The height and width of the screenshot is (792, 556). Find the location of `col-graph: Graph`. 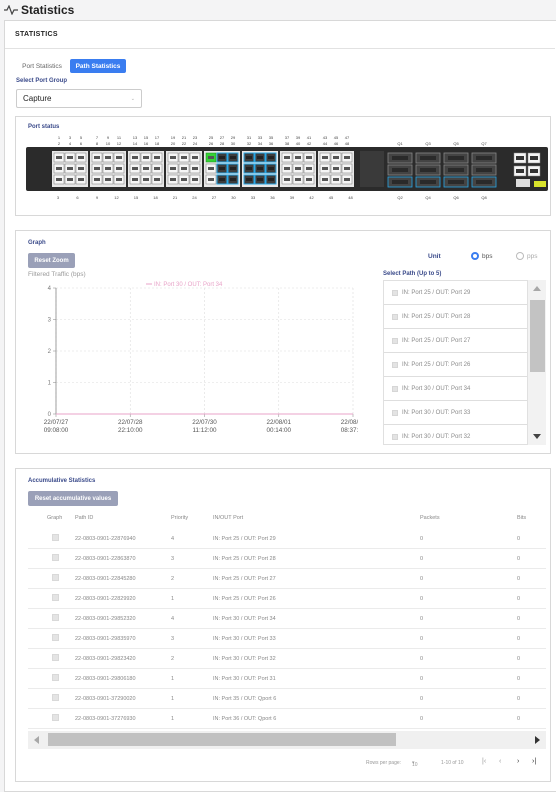

col-graph: Graph is located at coordinates (55, 518).